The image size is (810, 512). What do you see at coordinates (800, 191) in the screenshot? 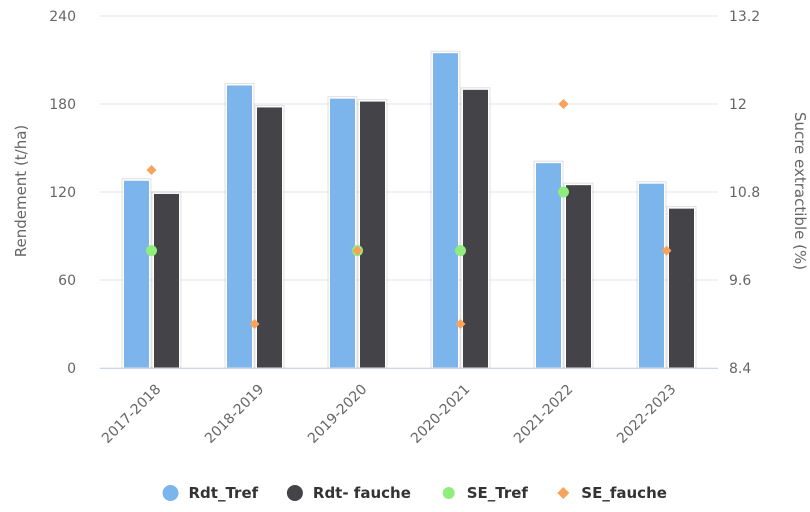
I see `y-axis-title-right: Sucre extractible (%)` at bounding box center [800, 191].